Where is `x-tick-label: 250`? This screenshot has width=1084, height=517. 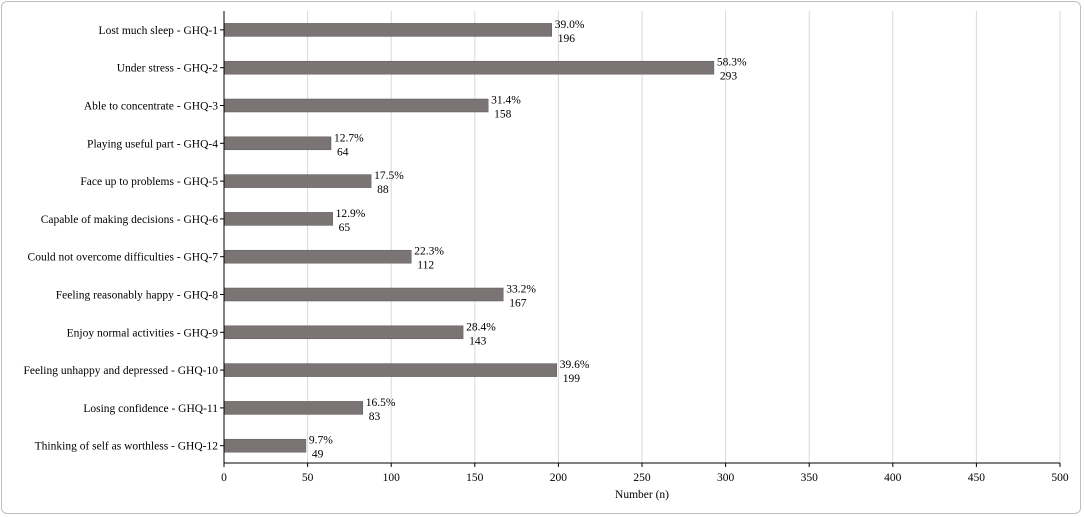 x-tick-label: 250 is located at coordinates (642, 478).